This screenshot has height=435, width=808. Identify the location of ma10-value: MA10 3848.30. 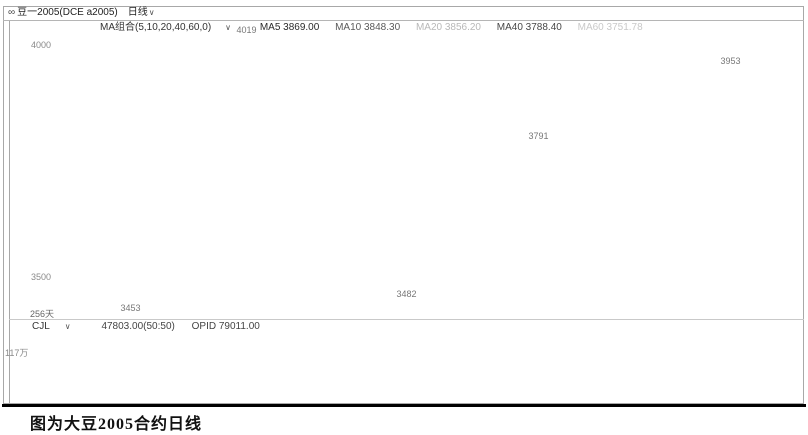
(368, 27).